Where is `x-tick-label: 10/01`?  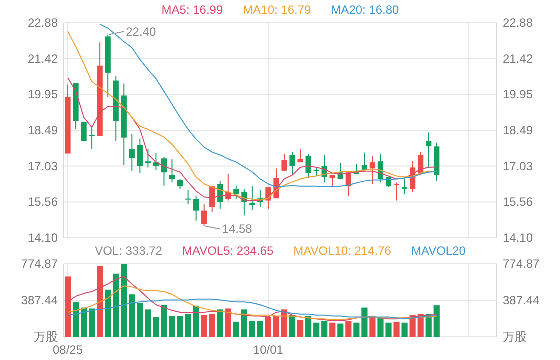
x-tick-label: 10/01 is located at coordinates (268, 350).